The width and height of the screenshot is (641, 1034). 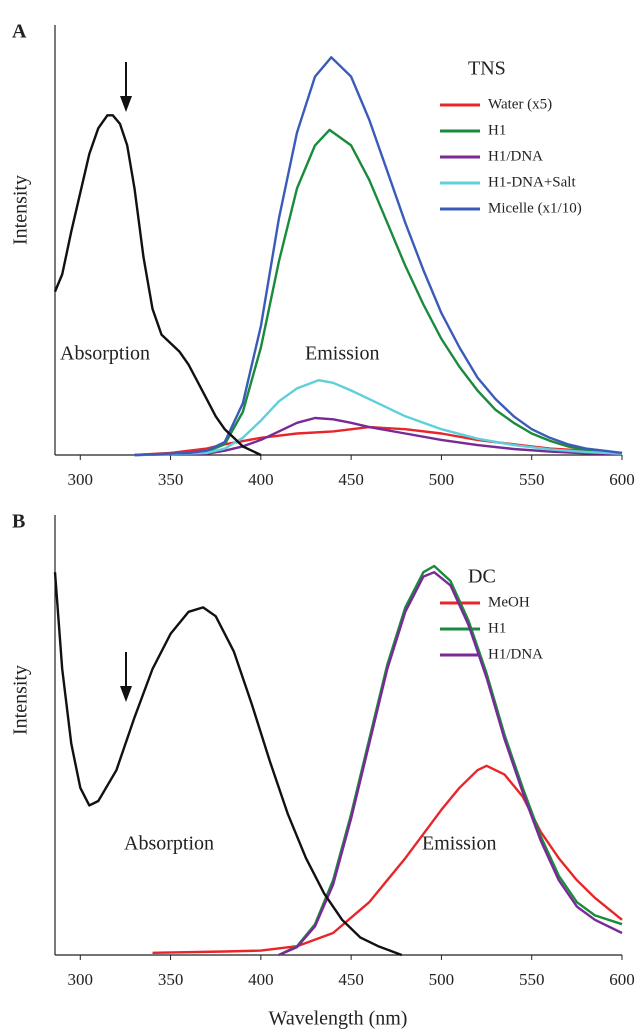 What do you see at coordinates (509, 602) in the screenshot?
I see `legend-label: MeOH` at bounding box center [509, 602].